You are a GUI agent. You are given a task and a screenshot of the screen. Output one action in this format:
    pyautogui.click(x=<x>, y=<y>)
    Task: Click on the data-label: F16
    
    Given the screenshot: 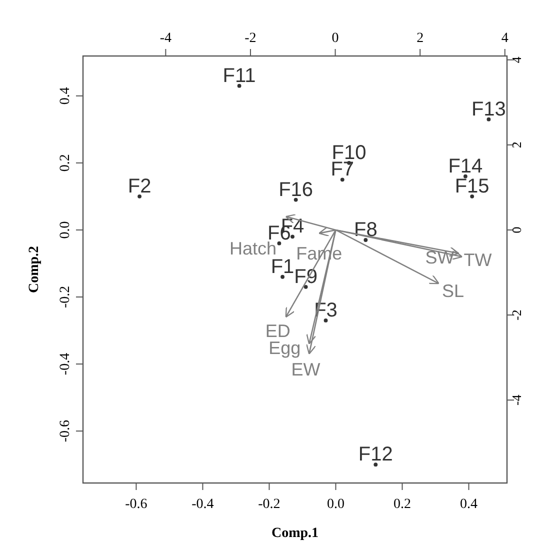 What is the action you would take?
    pyautogui.click(x=296, y=189)
    